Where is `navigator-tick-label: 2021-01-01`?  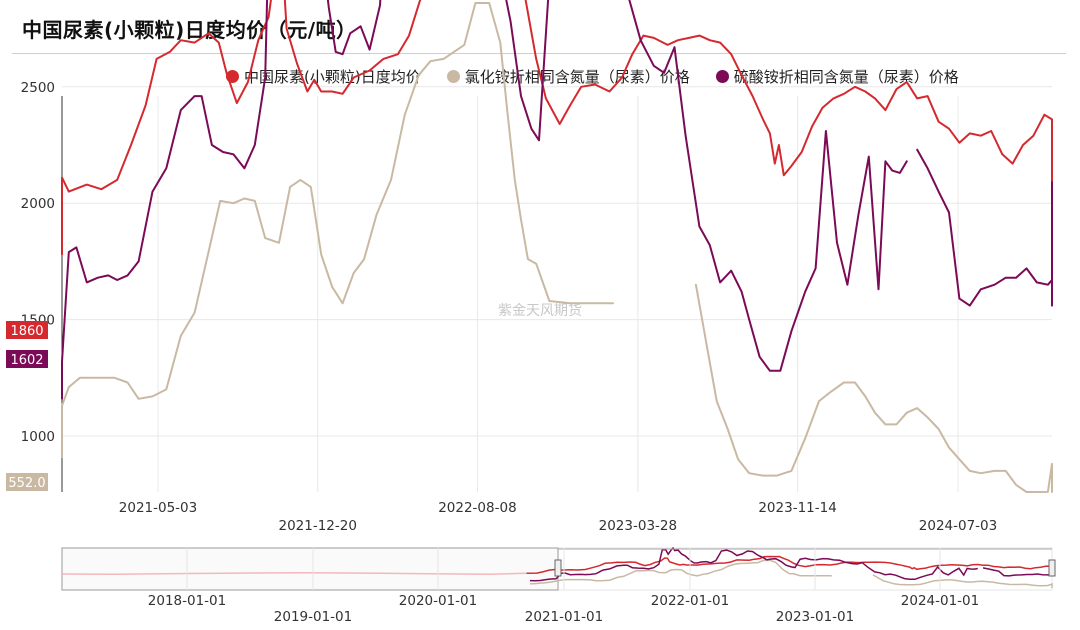 navigator-tick-label: 2021-01-01 is located at coordinates (564, 617).